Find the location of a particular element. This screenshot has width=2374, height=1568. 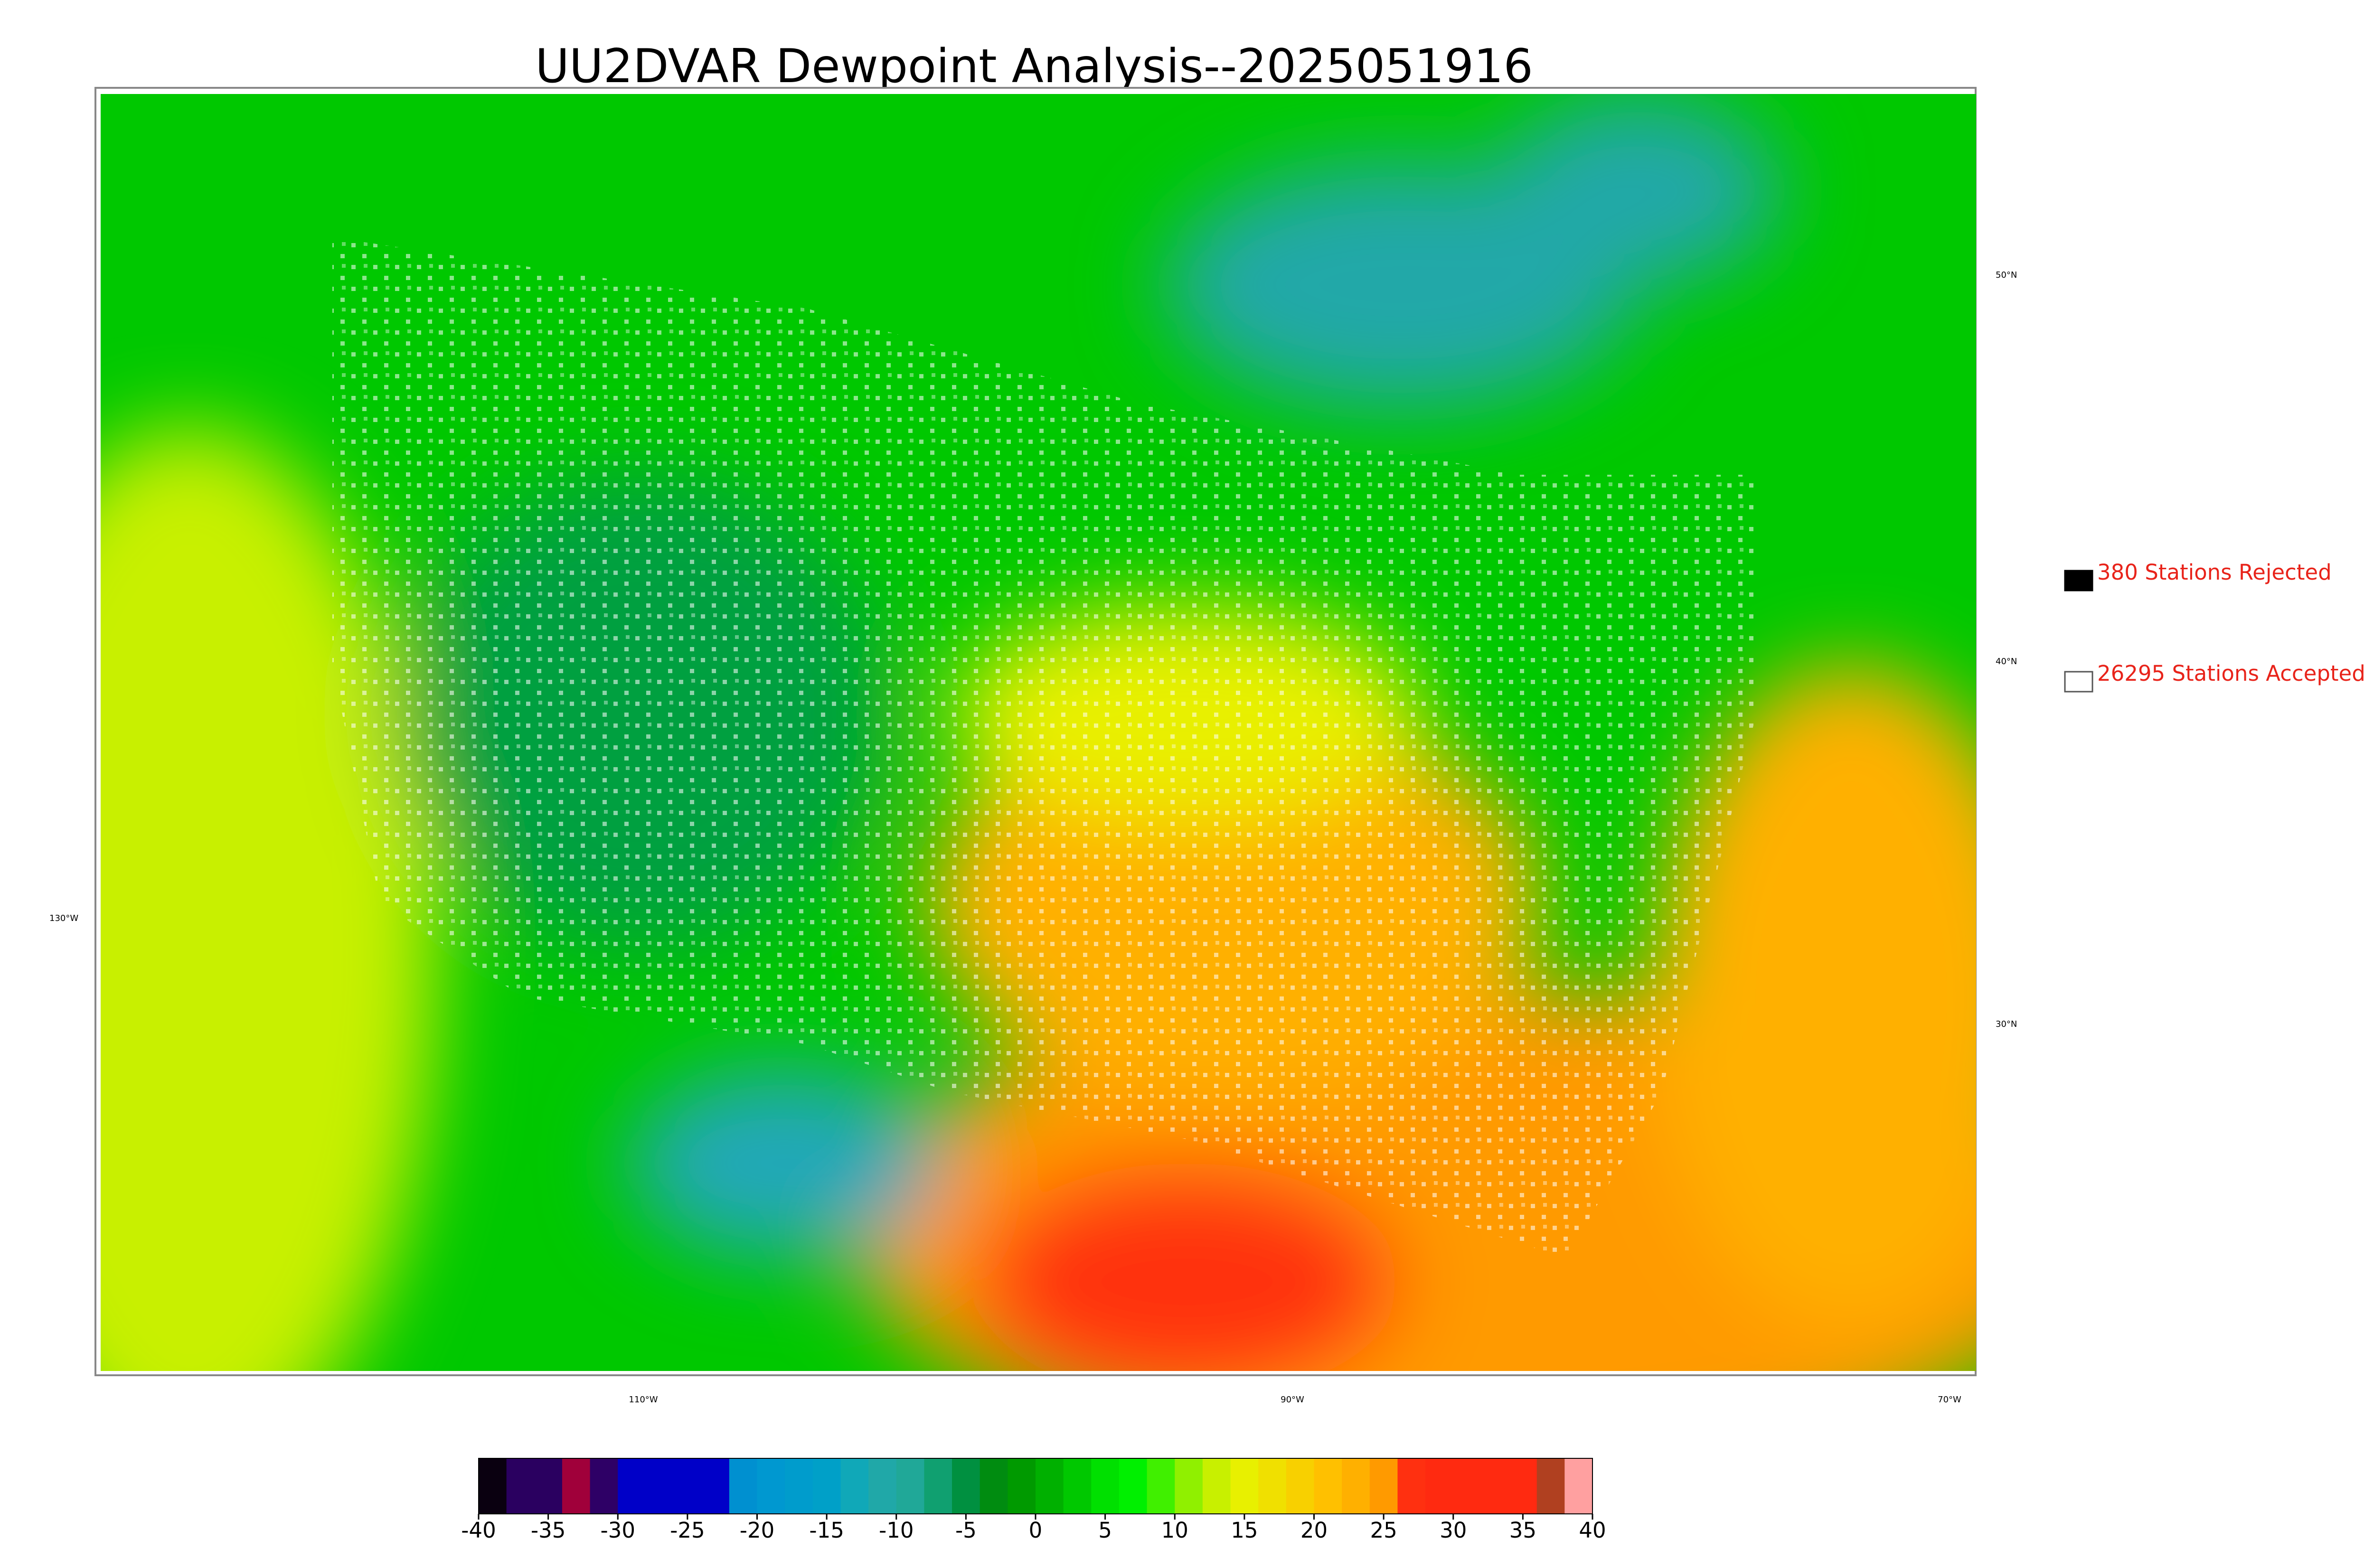

colorbar-tick-label: 30 is located at coordinates (1453, 1531).